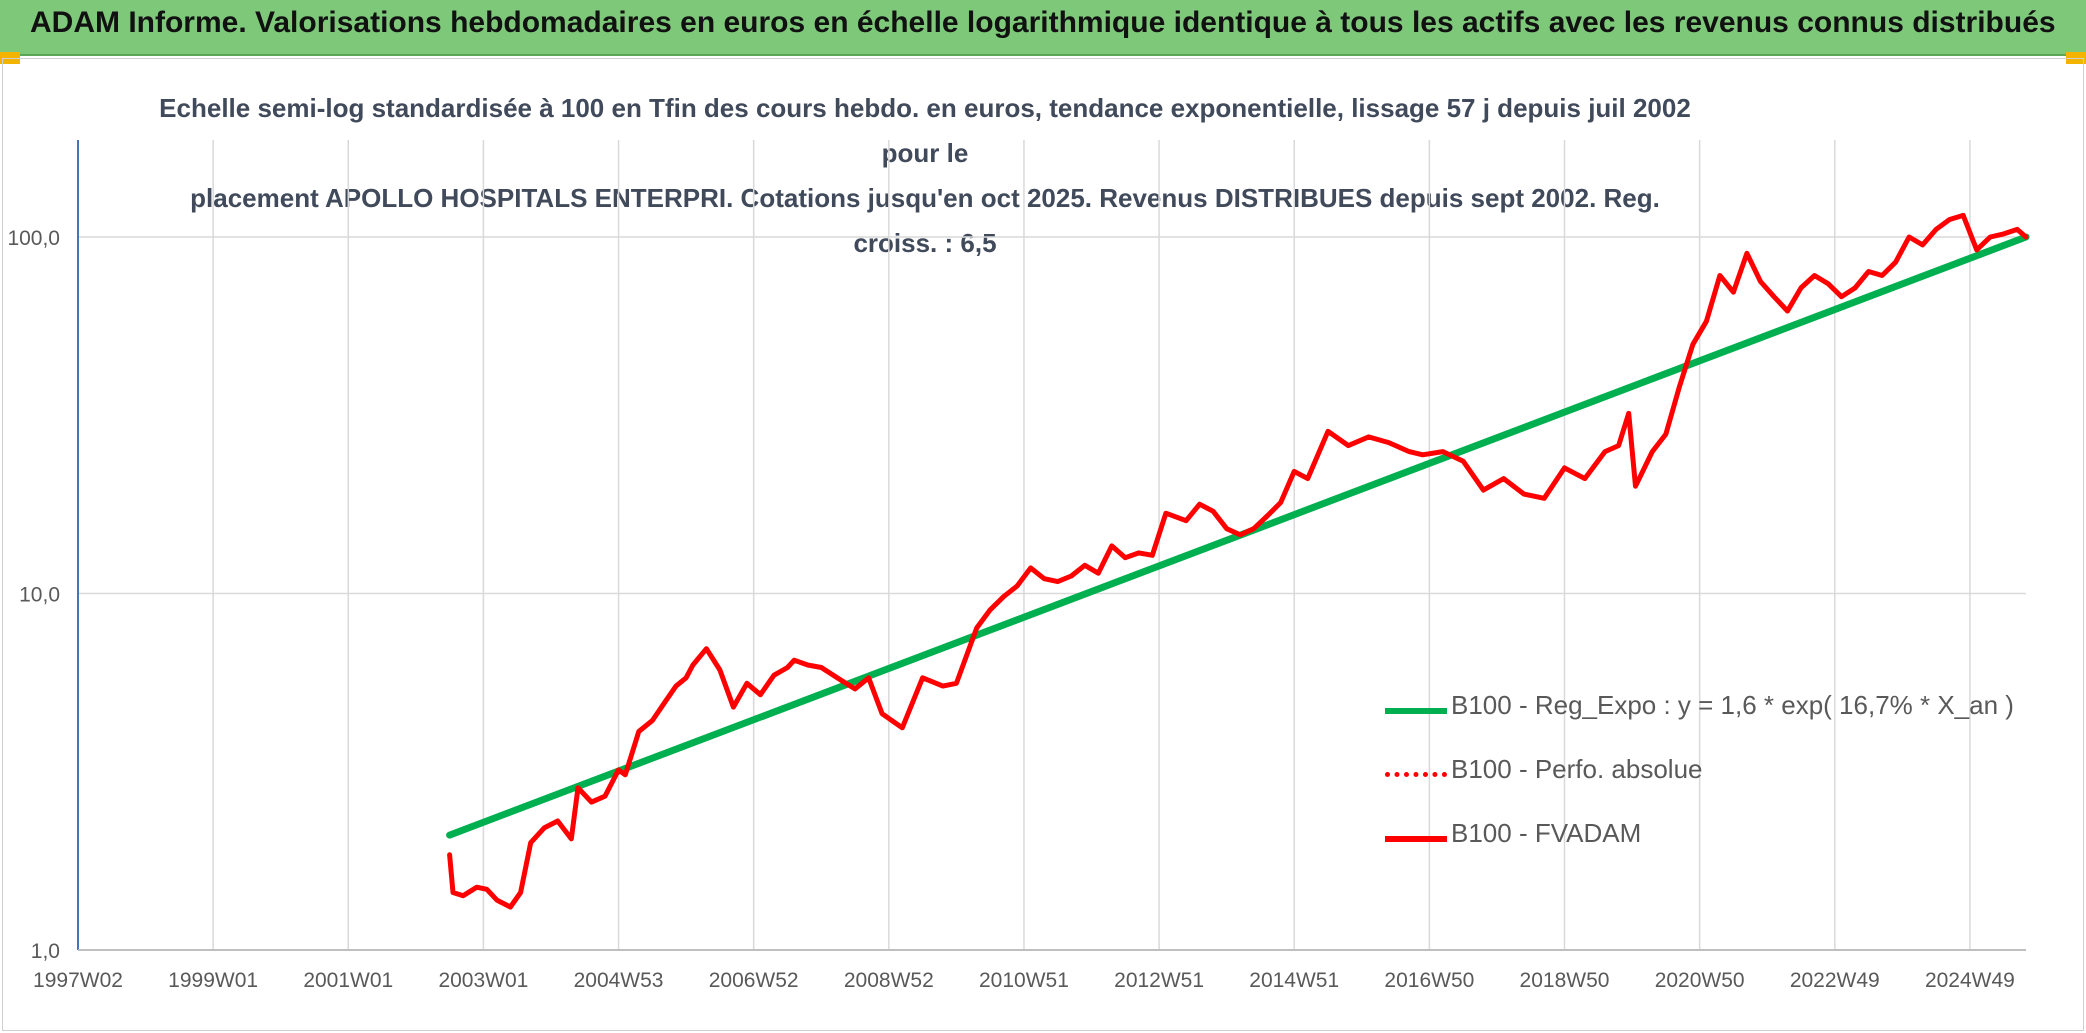 The width and height of the screenshot is (2086, 1033). I want to click on x-tick-label: 2004W53, so click(619, 980).